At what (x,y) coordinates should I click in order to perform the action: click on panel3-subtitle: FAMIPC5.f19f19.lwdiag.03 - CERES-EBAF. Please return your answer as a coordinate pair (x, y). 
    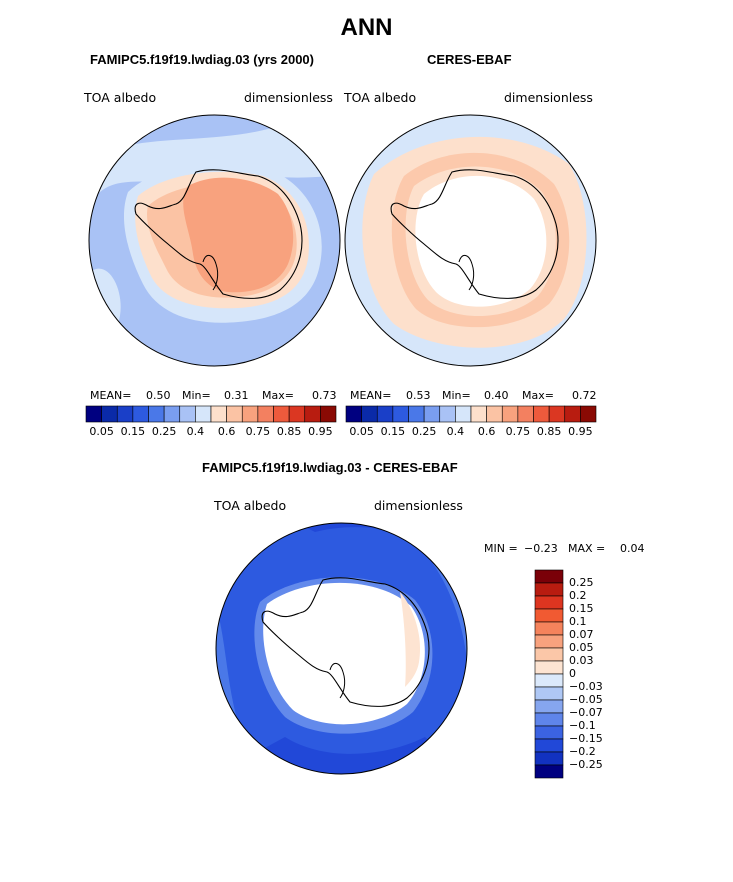
    Looking at the image, I should click on (330, 467).